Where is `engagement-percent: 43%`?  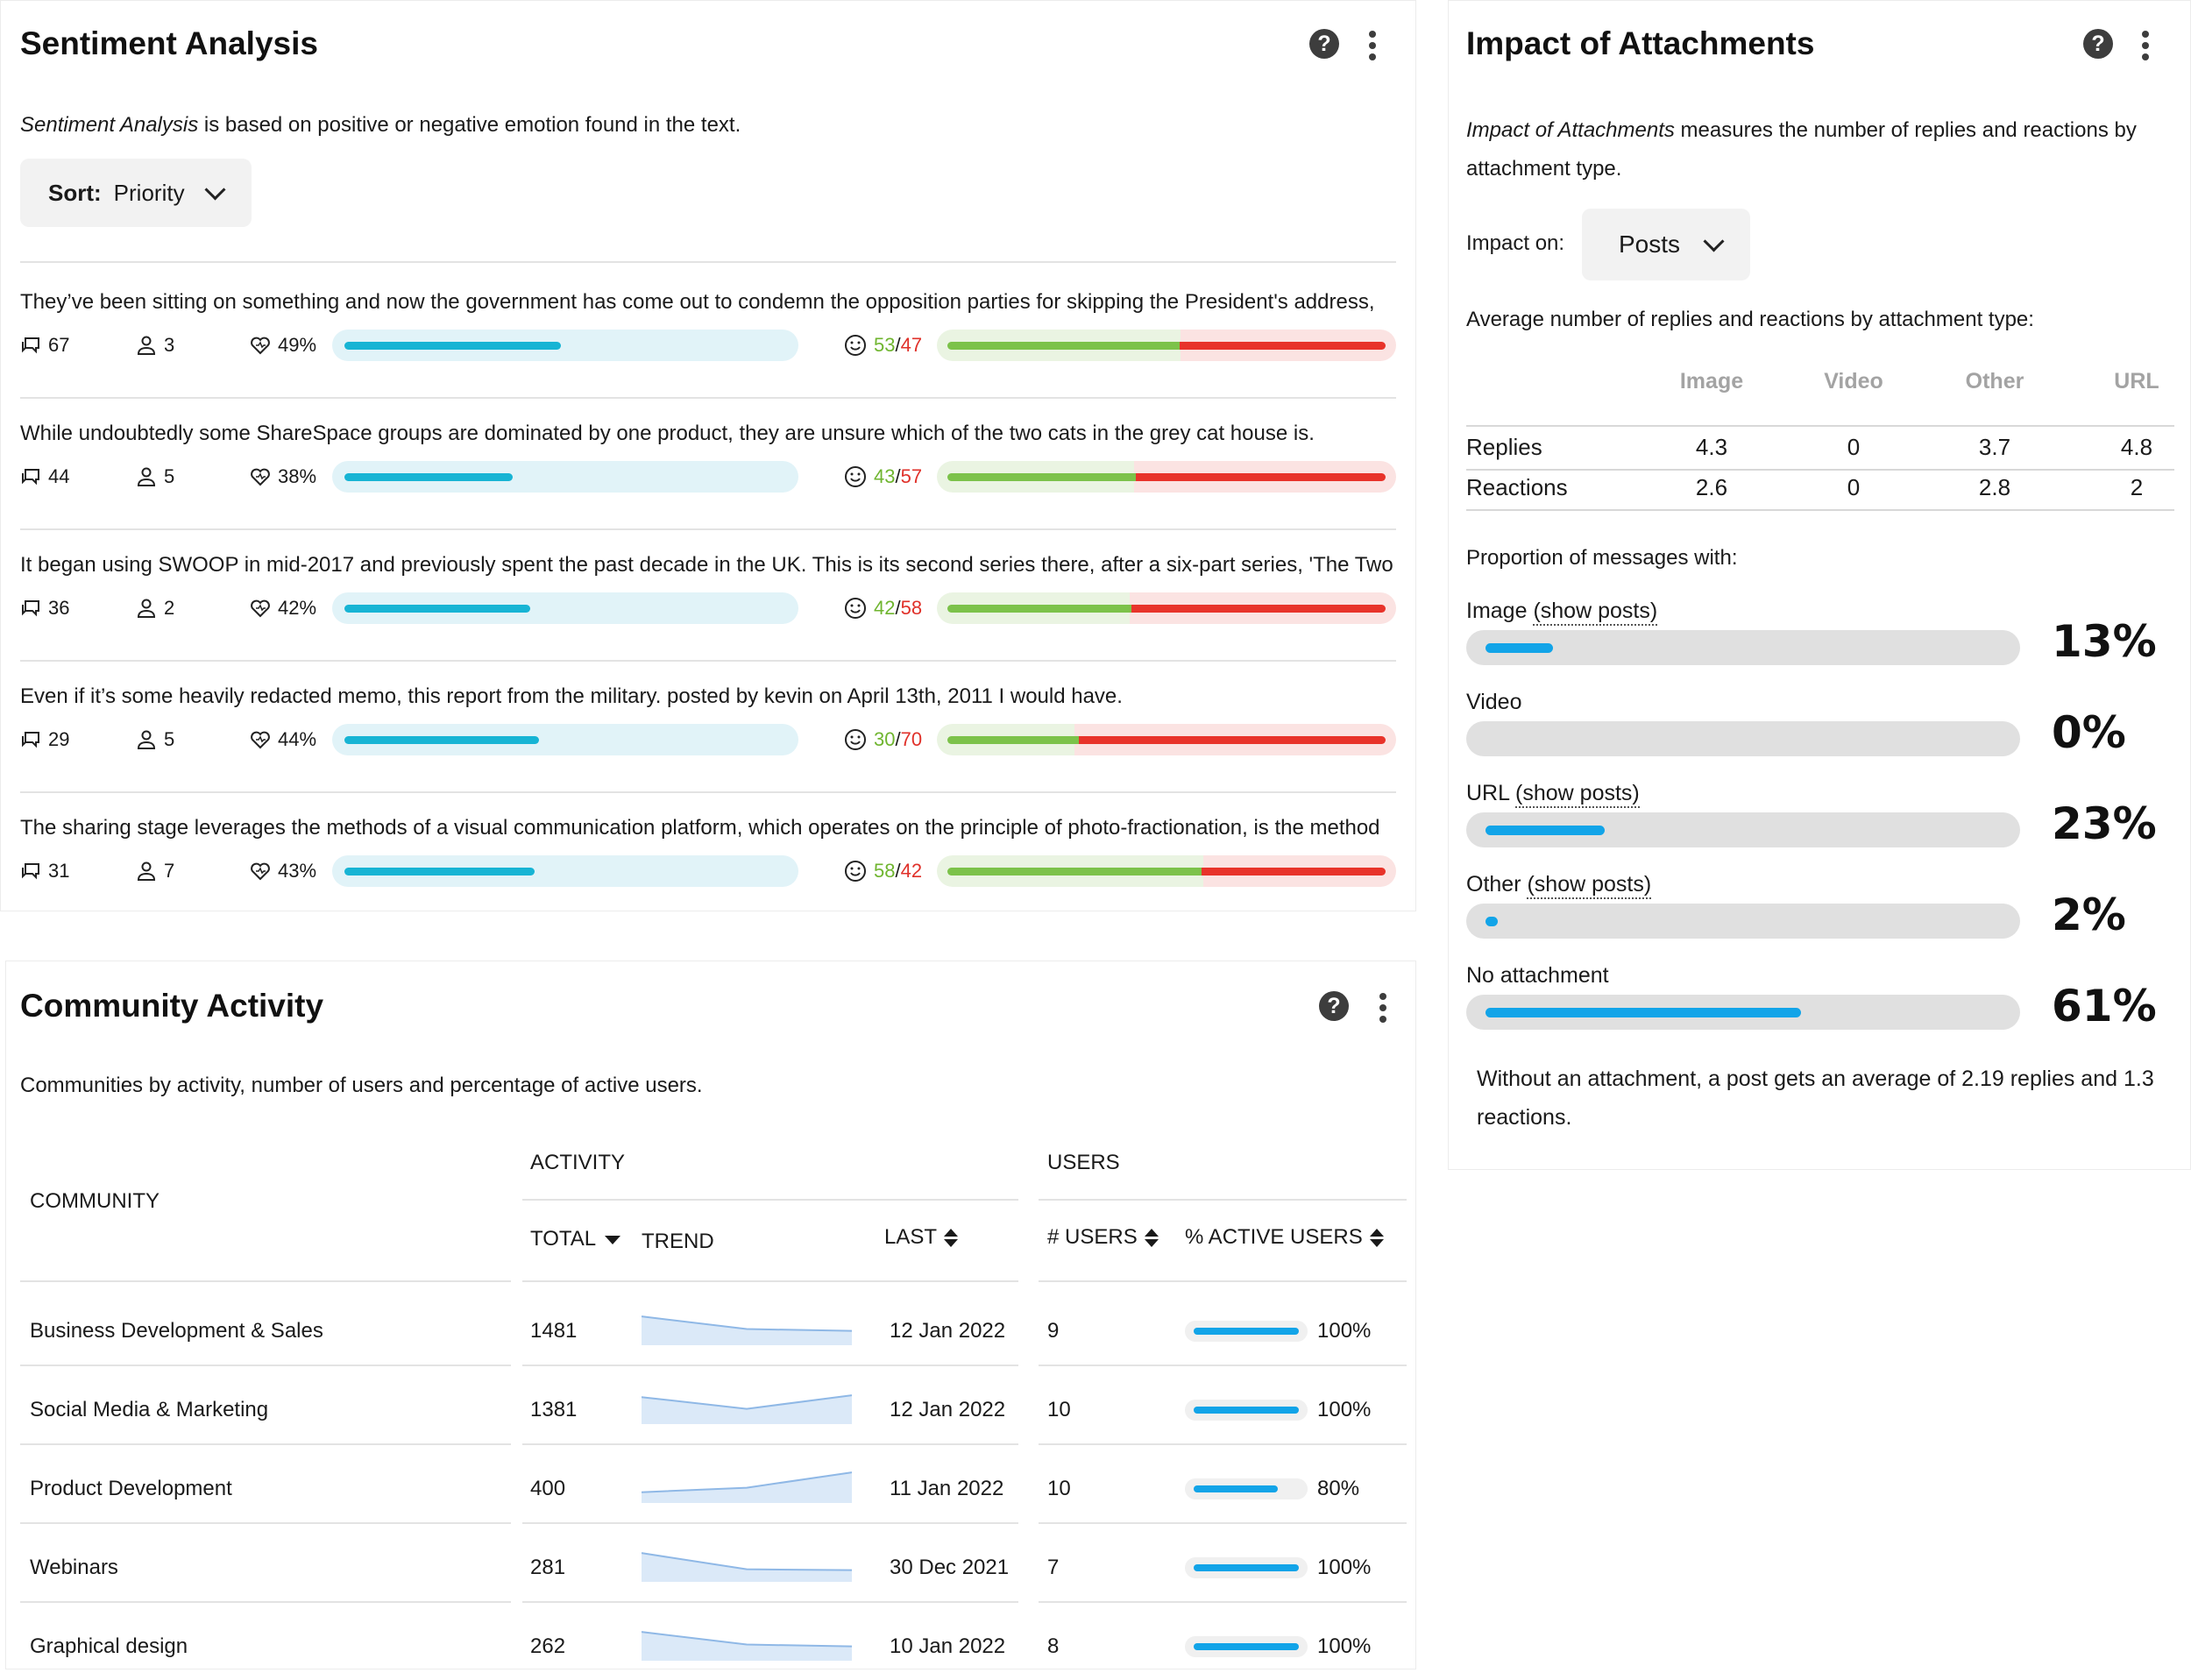
engagement-percent: 43% is located at coordinates (283, 871).